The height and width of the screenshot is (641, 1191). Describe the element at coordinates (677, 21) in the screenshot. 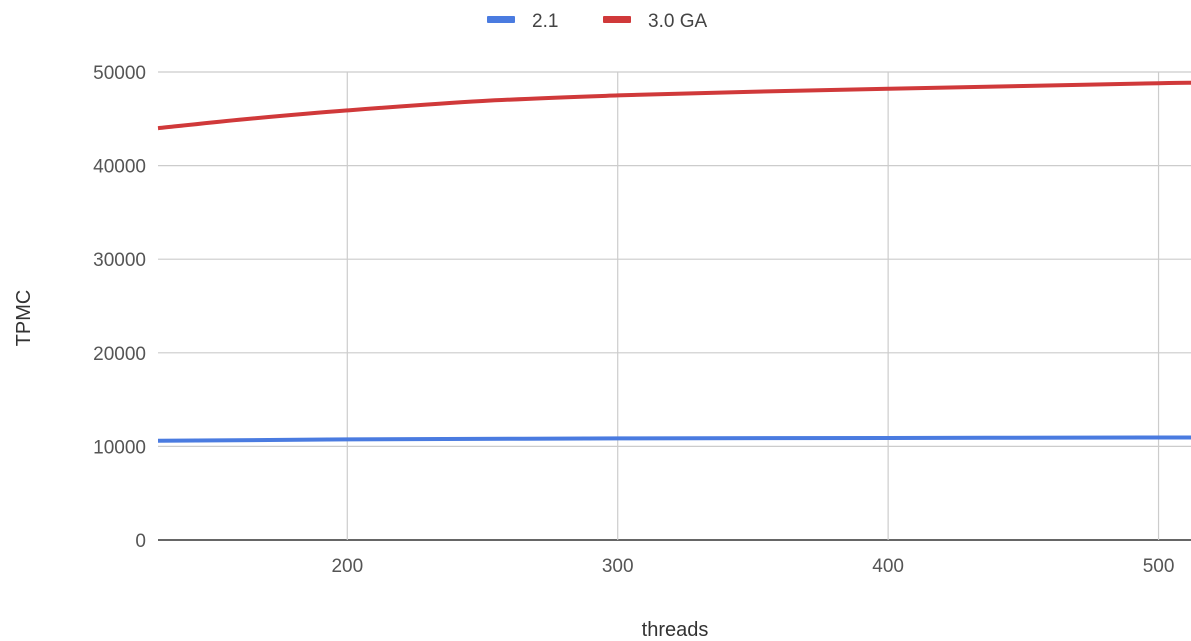

I see `legend-label: 3.0 GA` at that location.